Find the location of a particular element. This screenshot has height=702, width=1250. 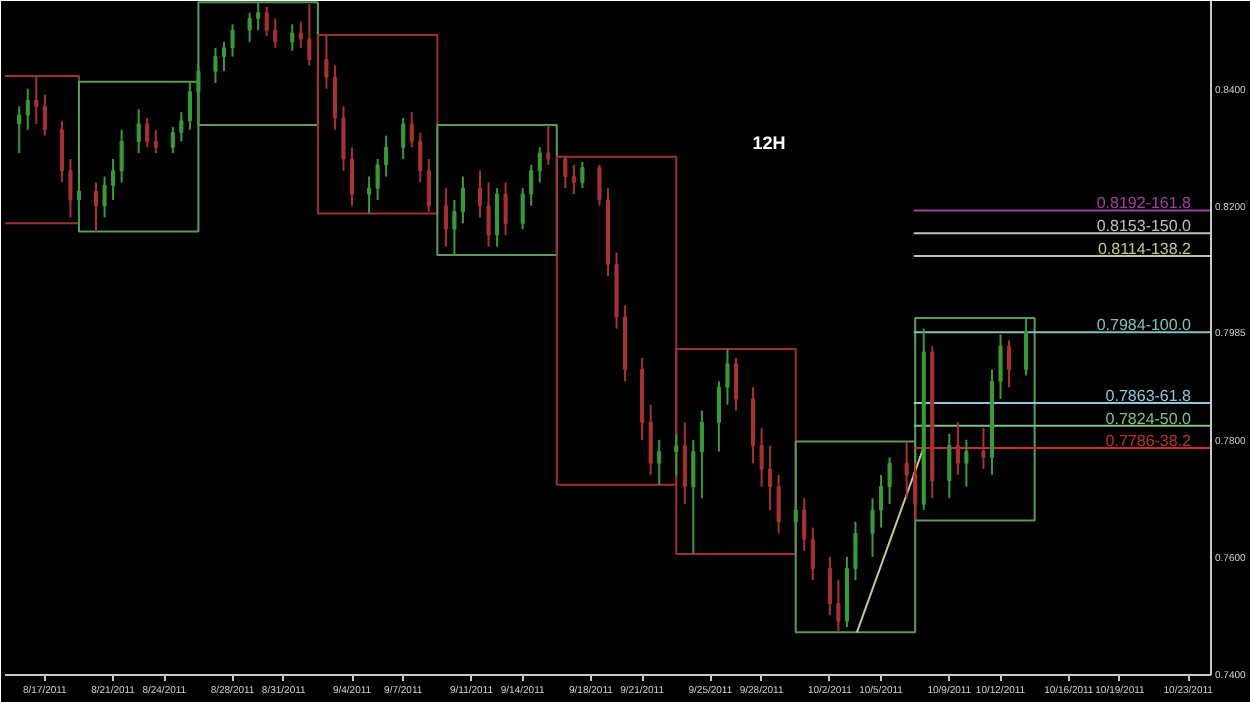

text: 12H is located at coordinates (769, 143).